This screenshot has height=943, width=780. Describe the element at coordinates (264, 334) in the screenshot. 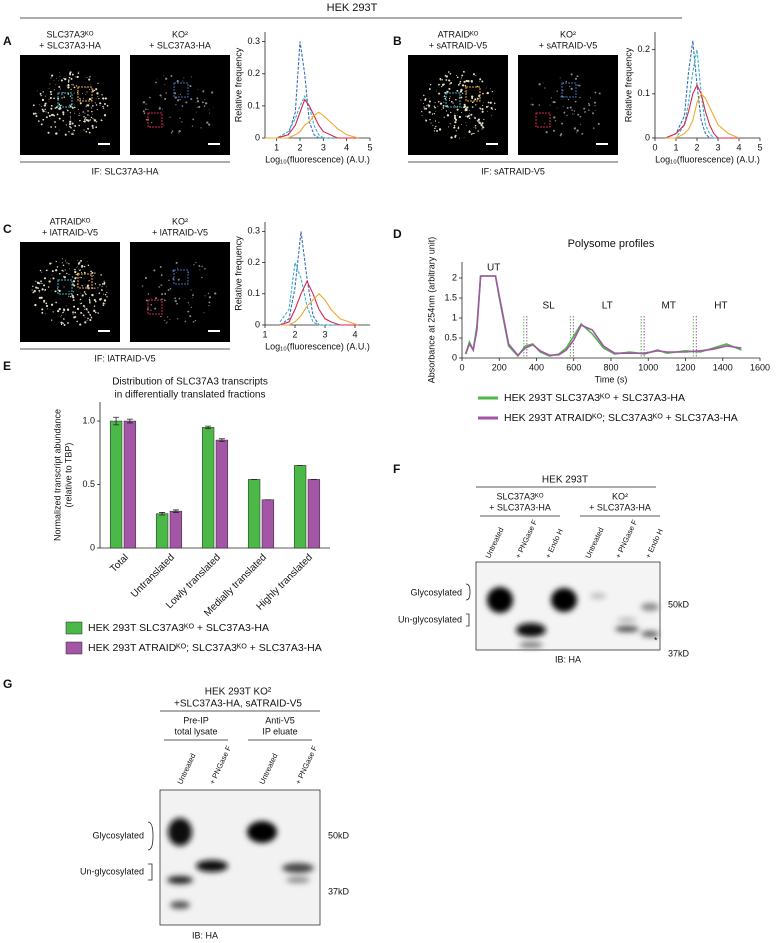

I see `x-tick-label: 1` at that location.